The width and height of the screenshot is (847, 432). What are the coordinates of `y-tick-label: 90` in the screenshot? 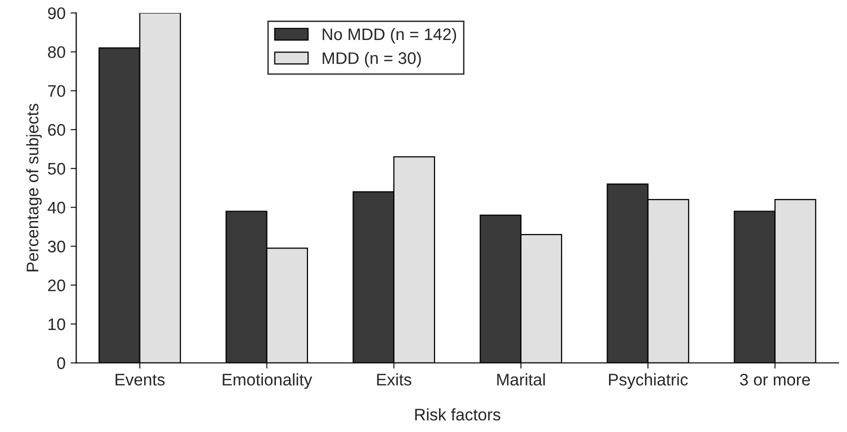 It's located at (57, 13).